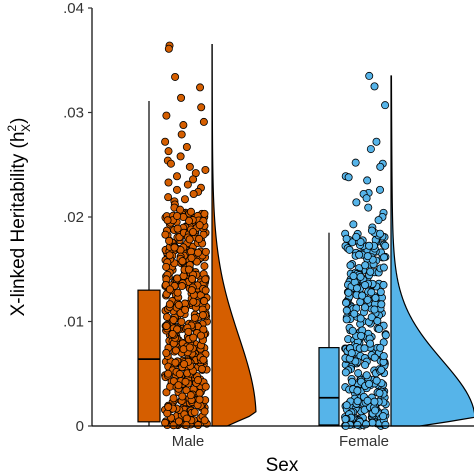 Image resolution: width=474 pixels, height=474 pixels. What do you see at coordinates (282, 464) in the screenshot?
I see `x-axis-title: Sex` at bounding box center [282, 464].